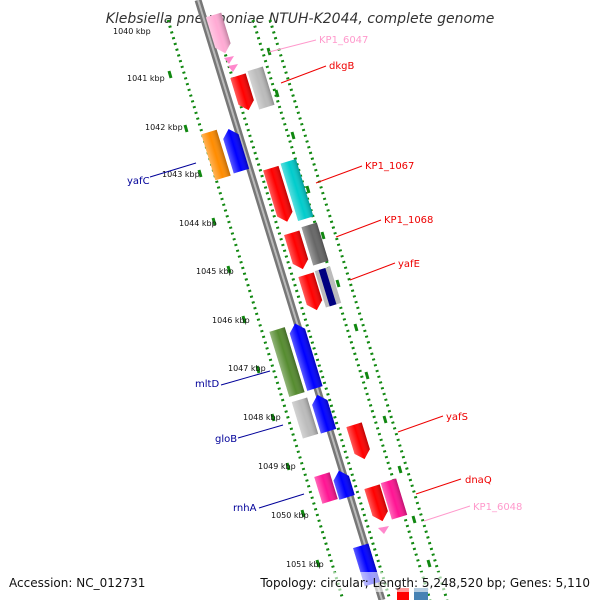 This screenshot has width=600, height=600. What do you see at coordinates (305, 564) in the screenshot?
I see `tick-label: 1051 kbp` at bounding box center [305, 564].